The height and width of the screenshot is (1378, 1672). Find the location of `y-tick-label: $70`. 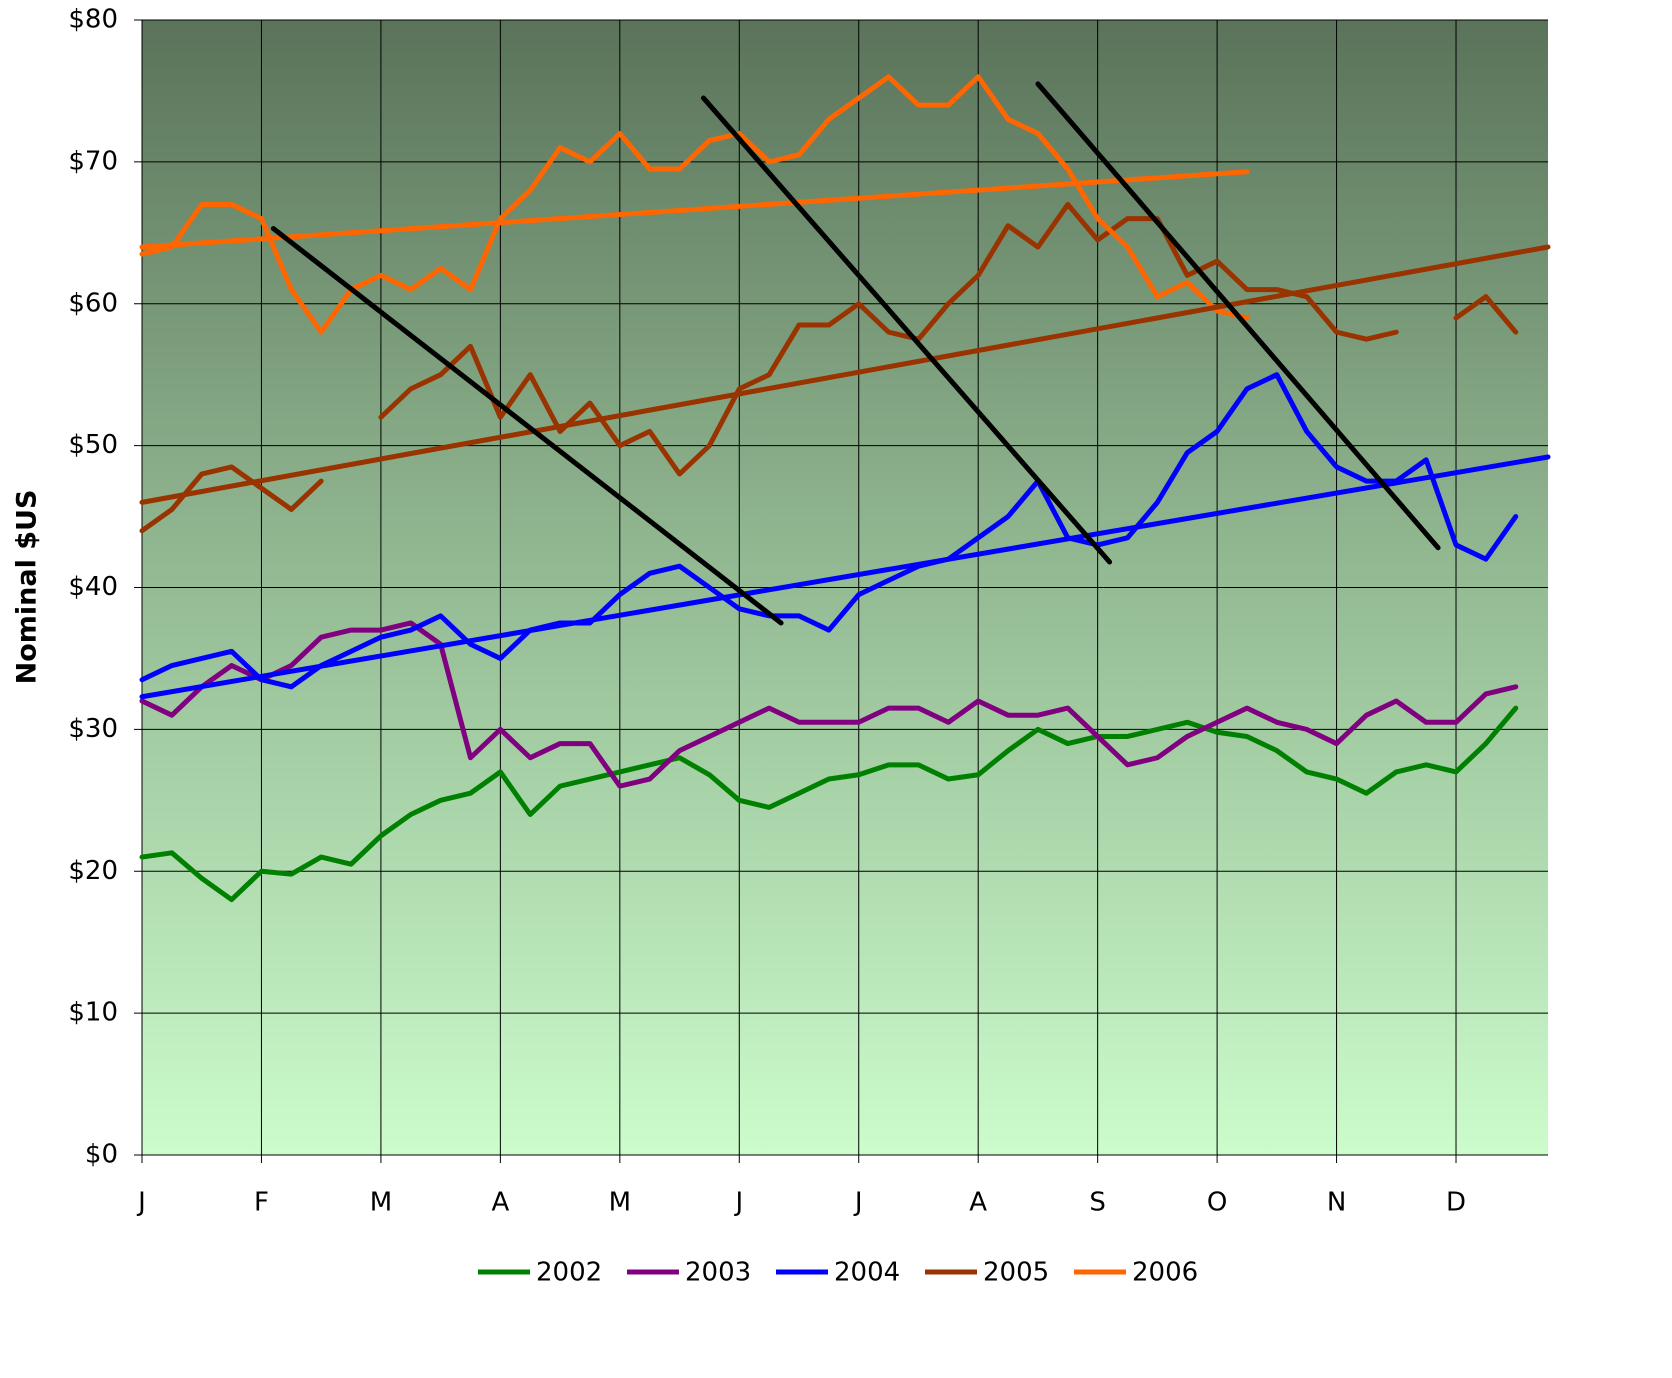

y-tick-label: $70 is located at coordinates (93, 161).